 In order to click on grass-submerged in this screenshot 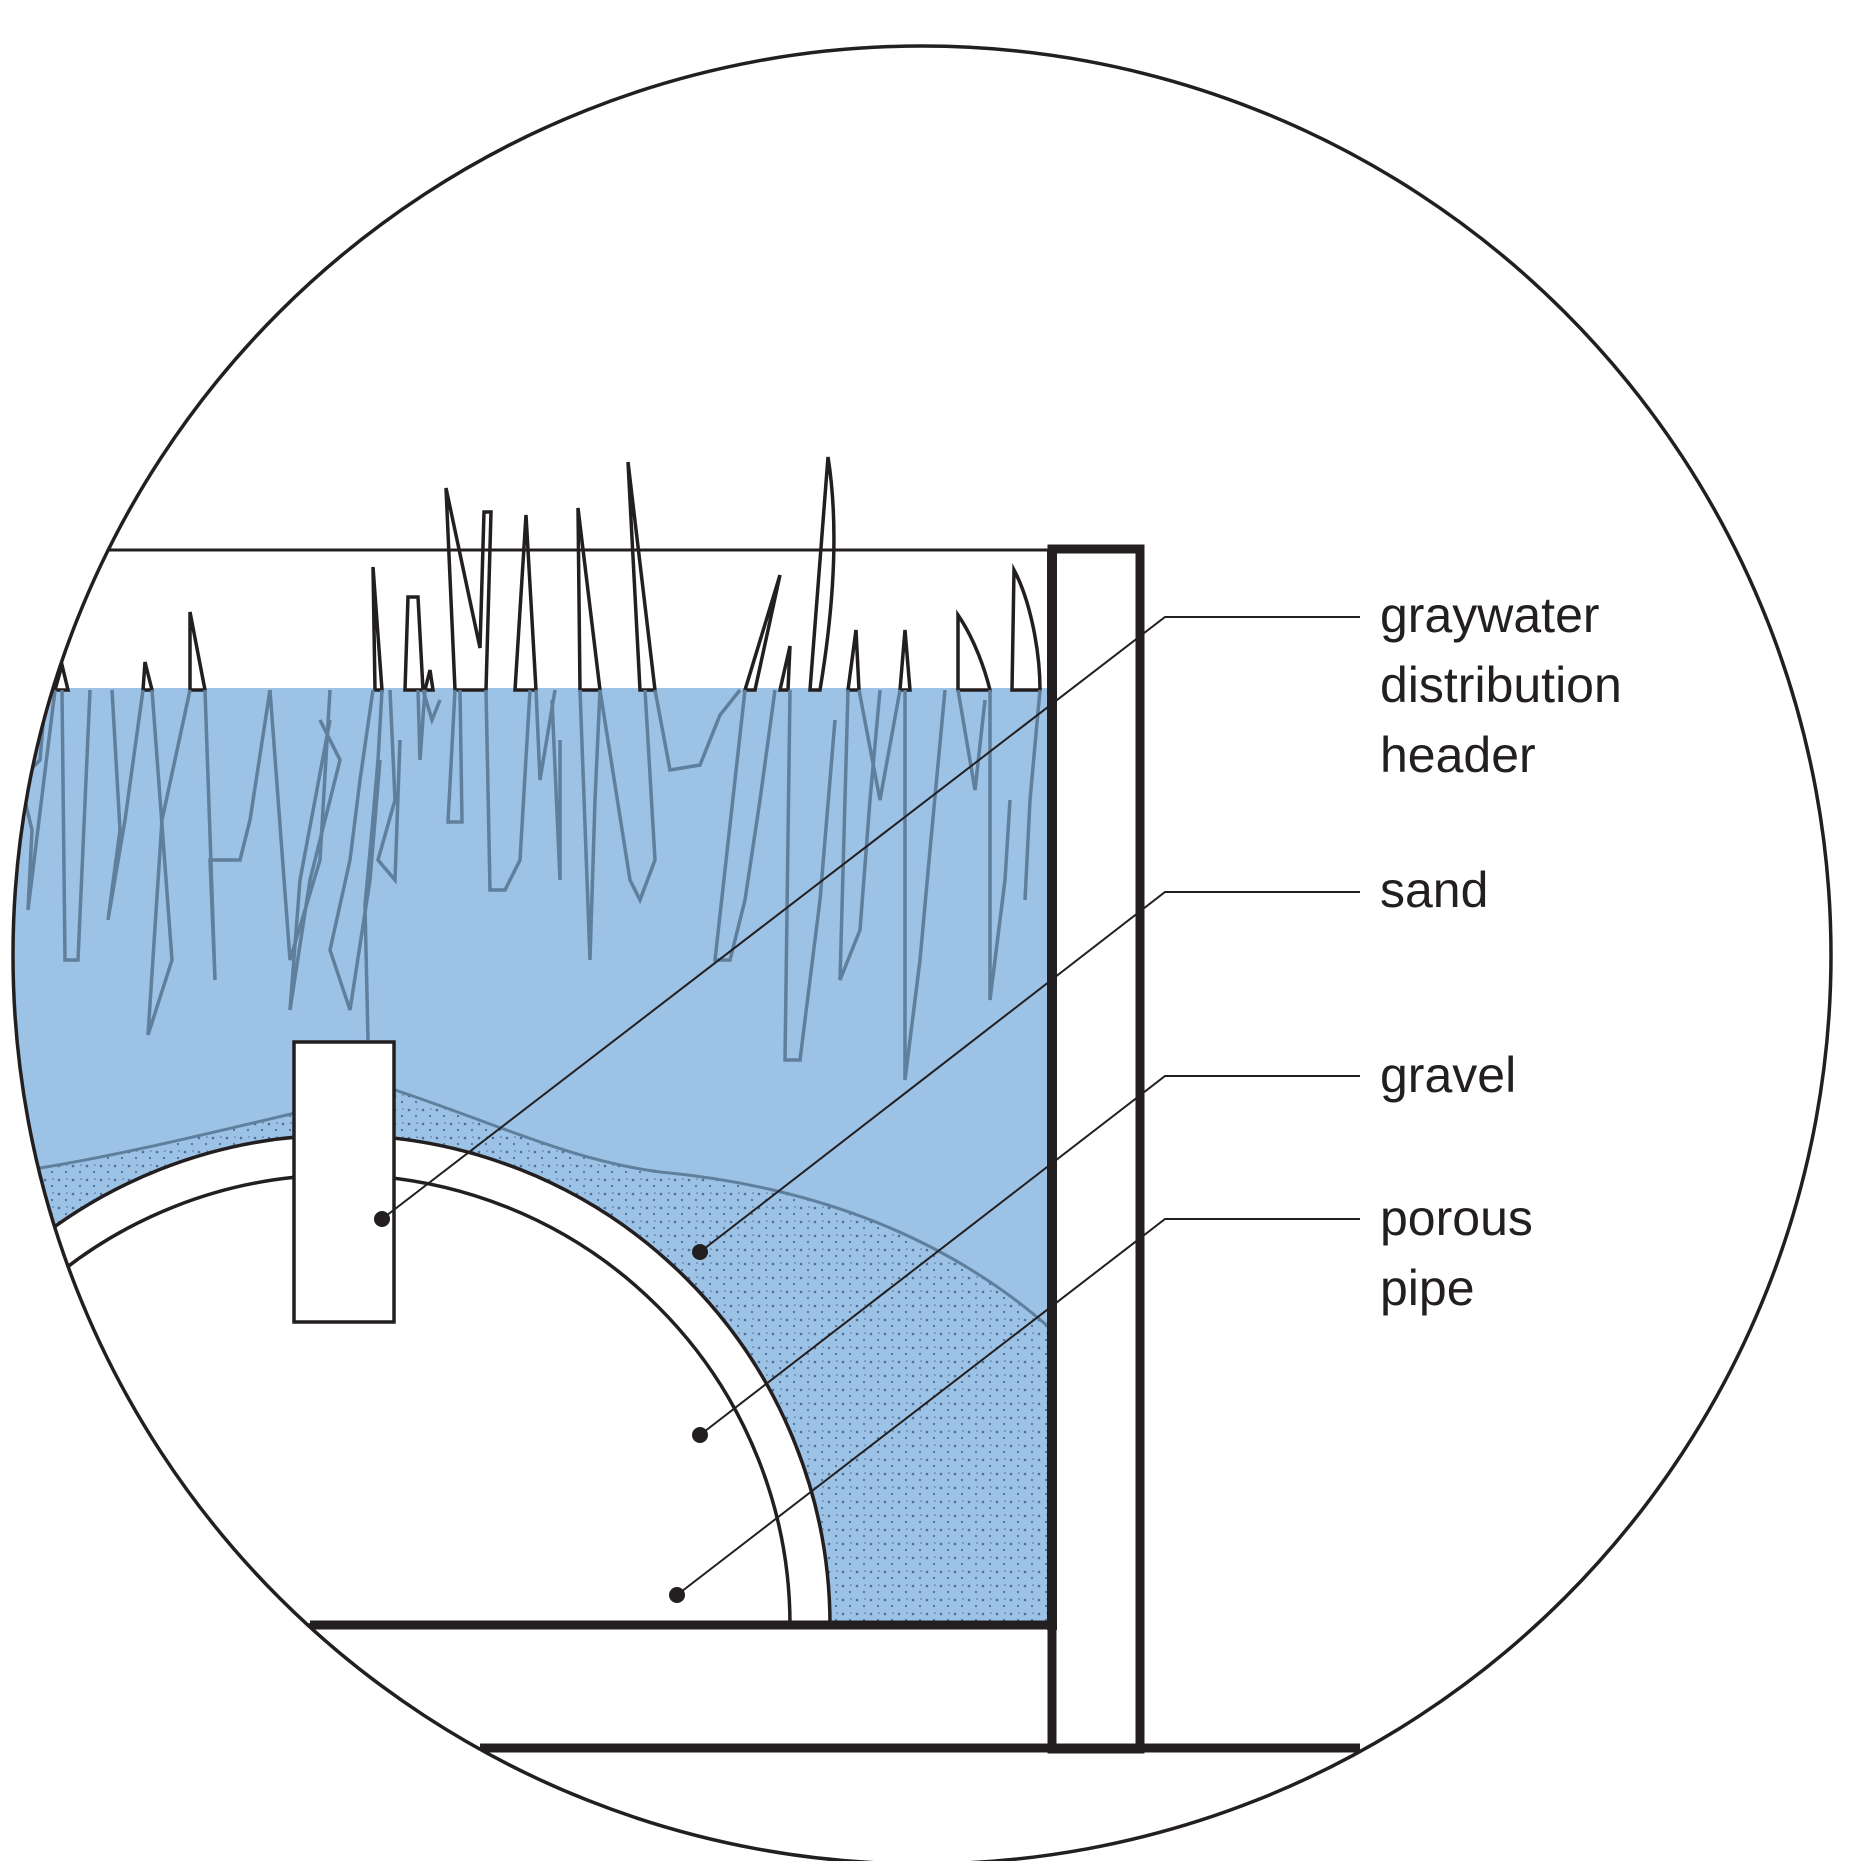, I will do `click(530, 884)`.